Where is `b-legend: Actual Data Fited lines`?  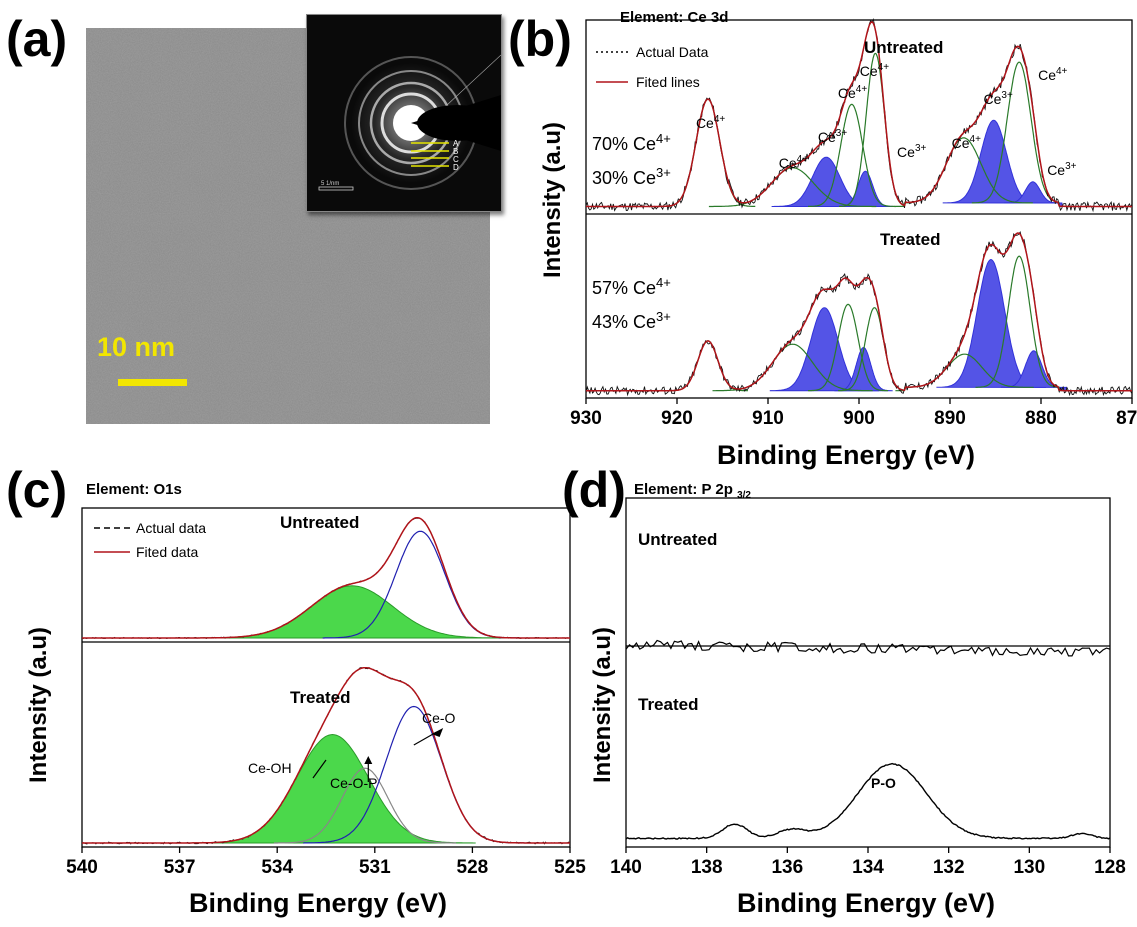 b-legend: Actual Data Fited lines is located at coordinates (652, 67).